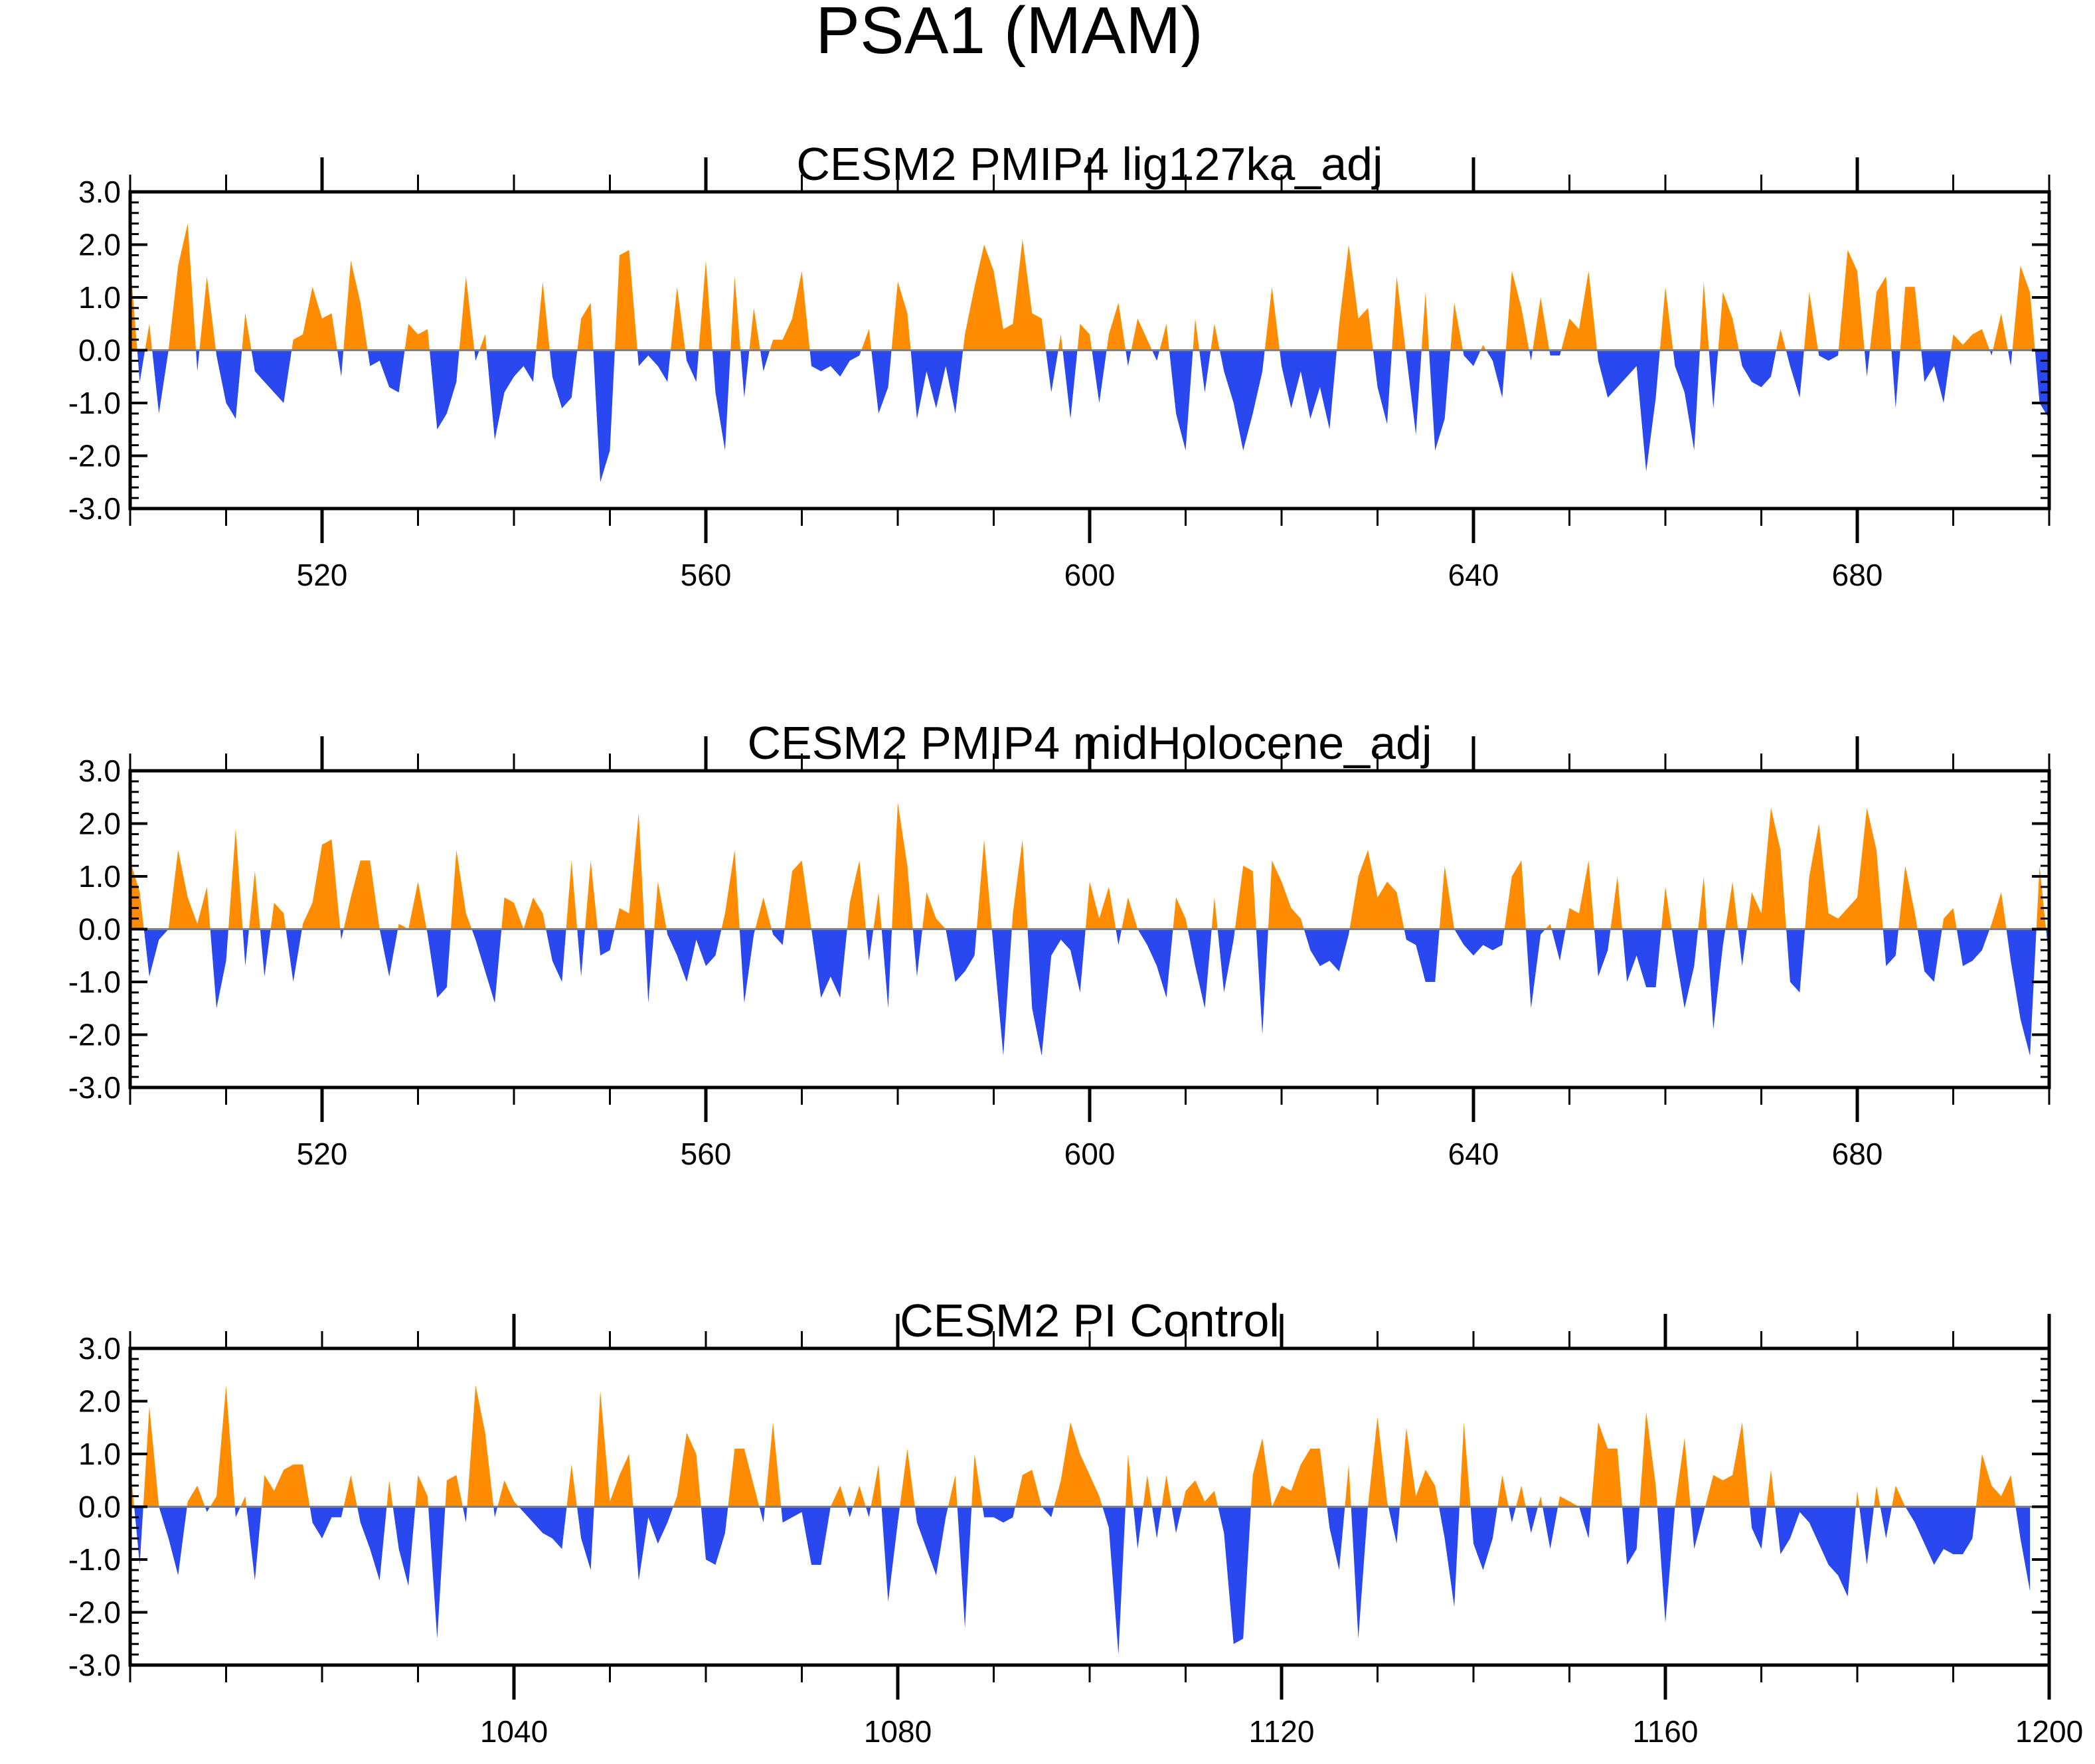  I want to click on x-tick-label: 1160, so click(1666, 1731).